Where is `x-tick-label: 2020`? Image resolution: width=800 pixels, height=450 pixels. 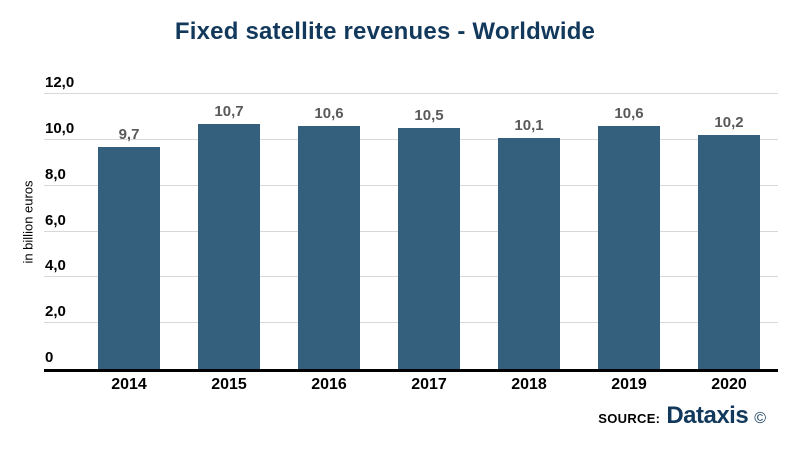
x-tick-label: 2020 is located at coordinates (729, 384).